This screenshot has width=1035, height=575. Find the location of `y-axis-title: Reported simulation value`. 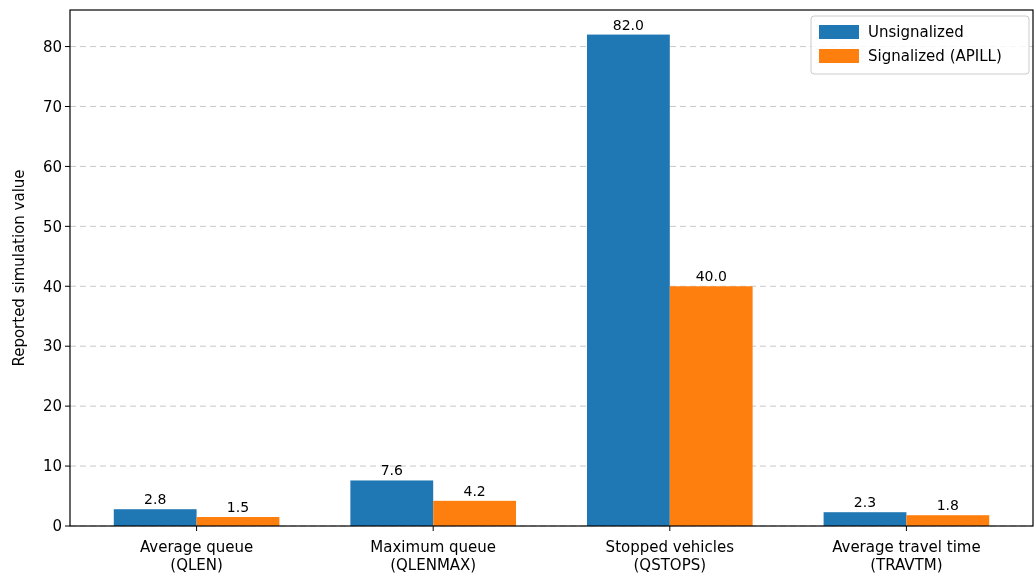

y-axis-title: Reported simulation value is located at coordinates (19, 268).